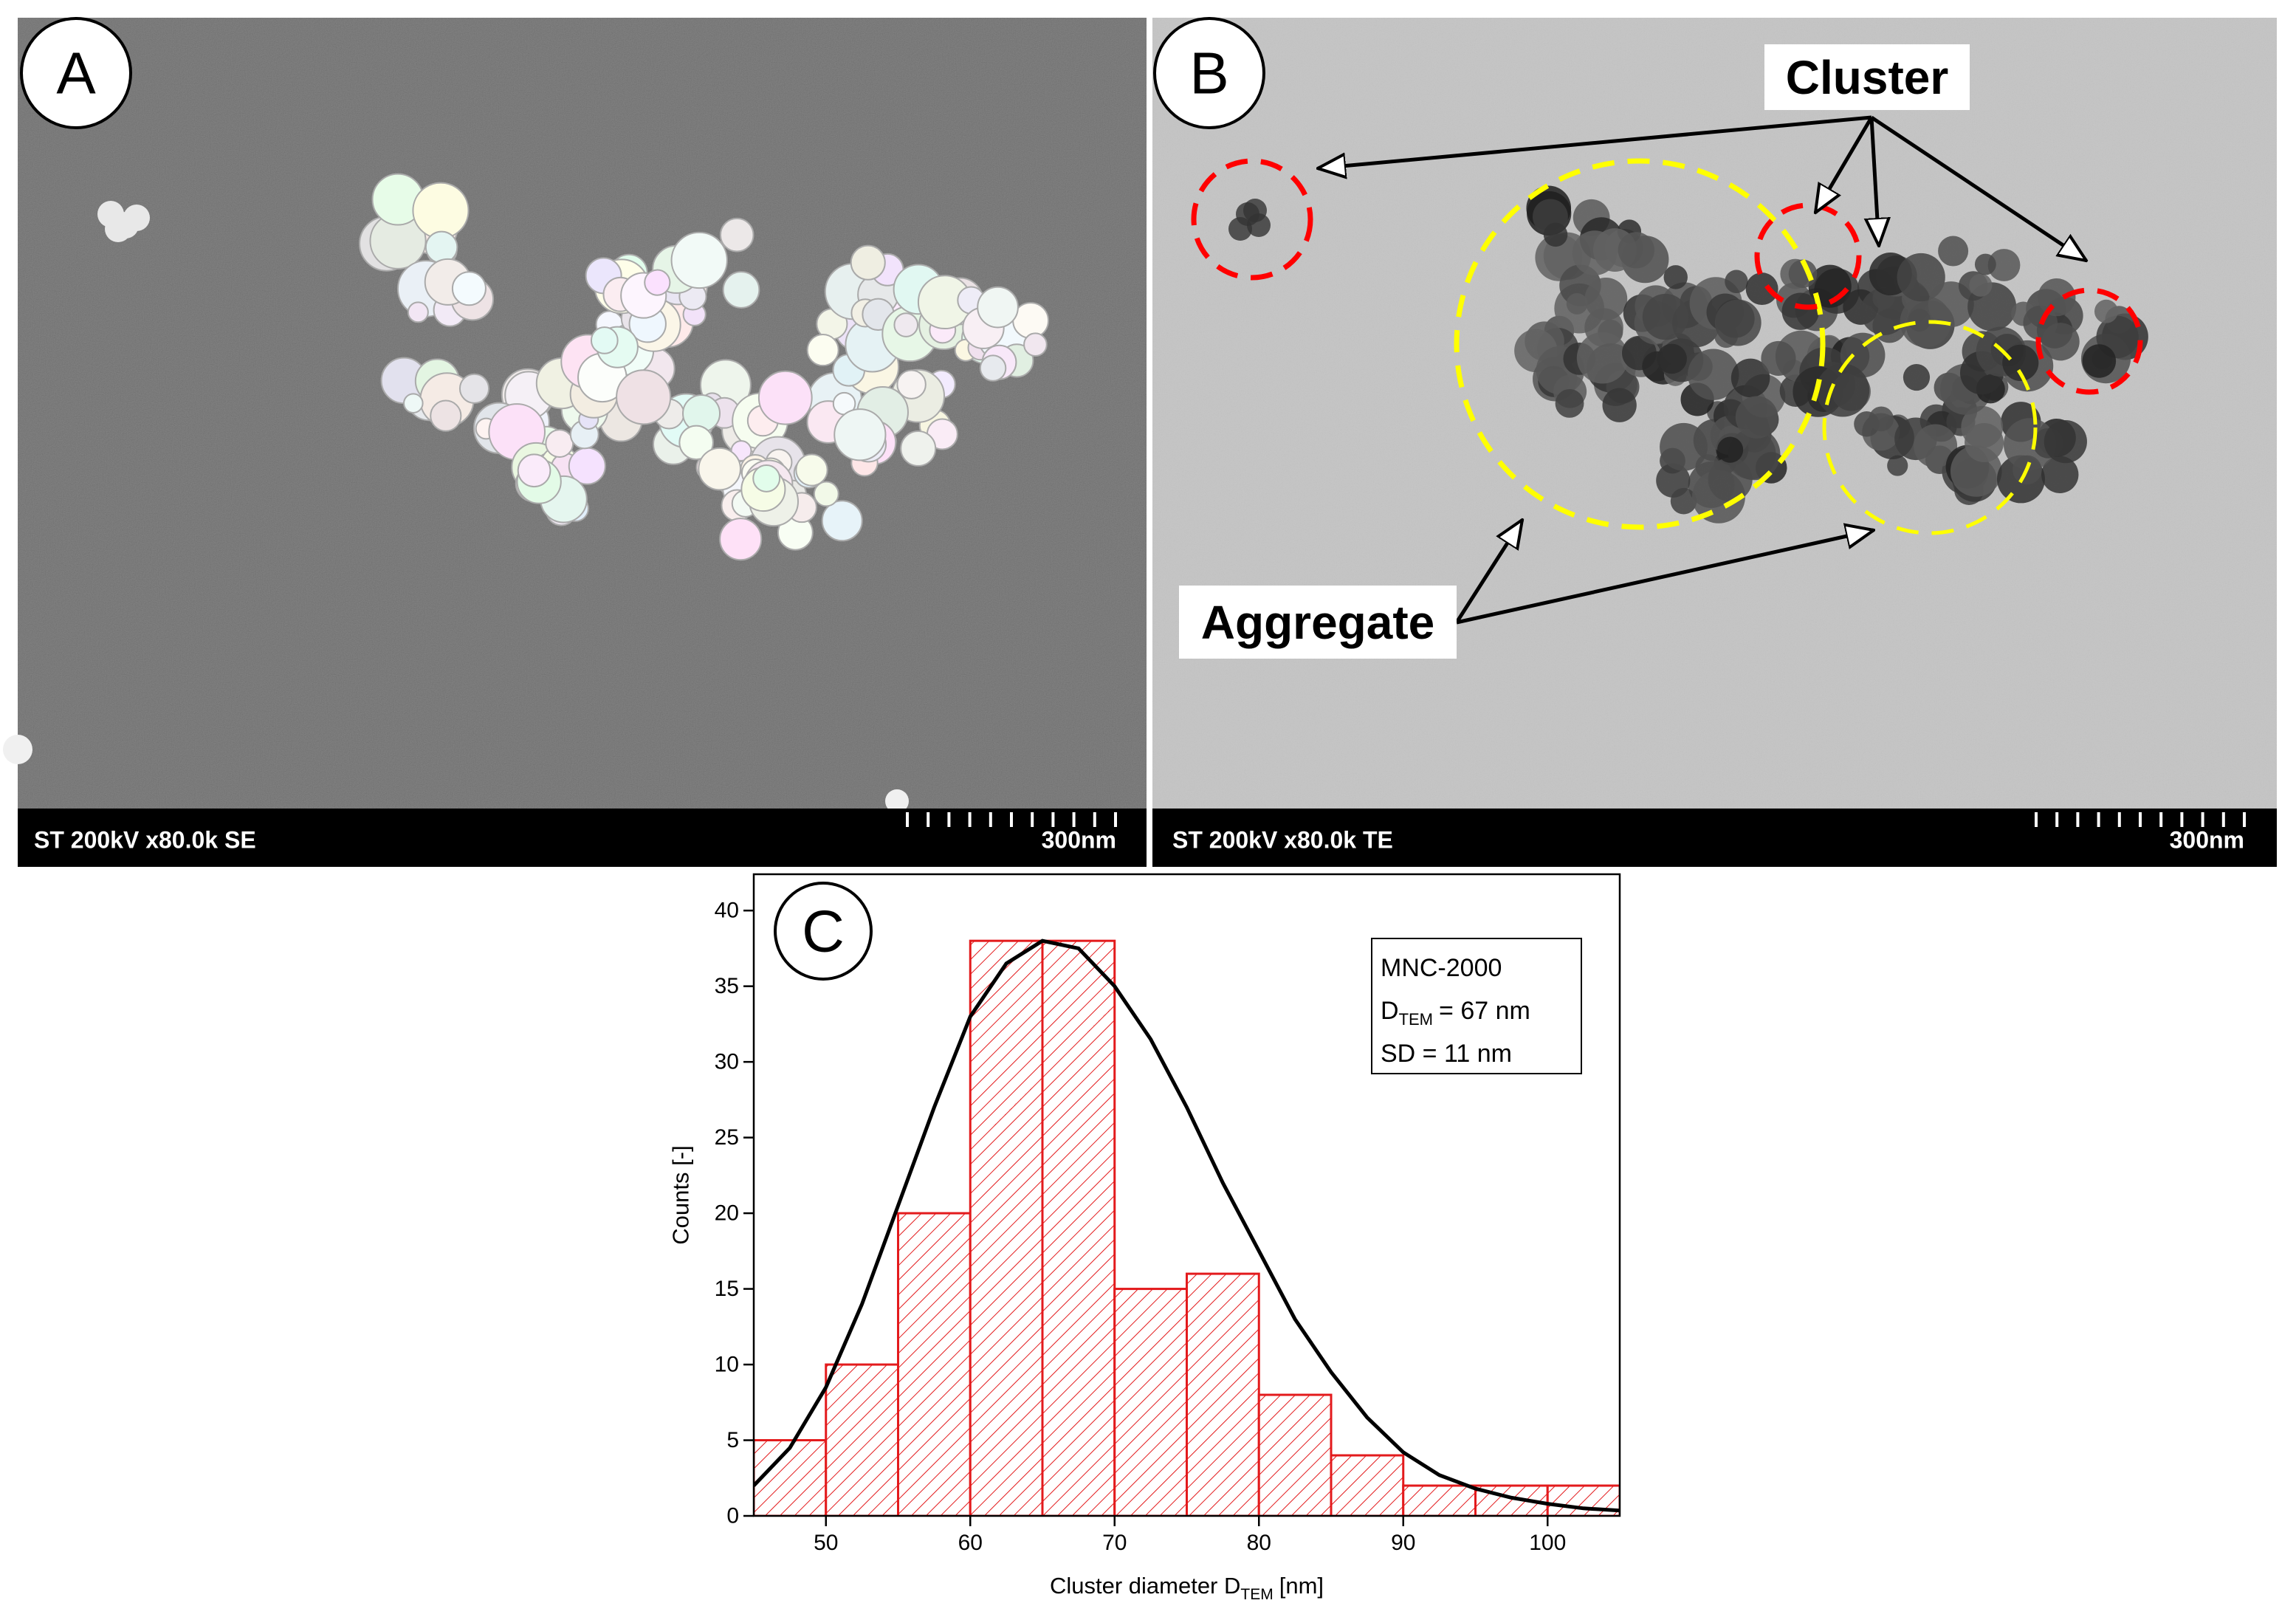 The width and height of the screenshot is (2296, 1620). Describe the element at coordinates (1390, 1011) in the screenshot. I see `annotation-symbol: D` at that location.